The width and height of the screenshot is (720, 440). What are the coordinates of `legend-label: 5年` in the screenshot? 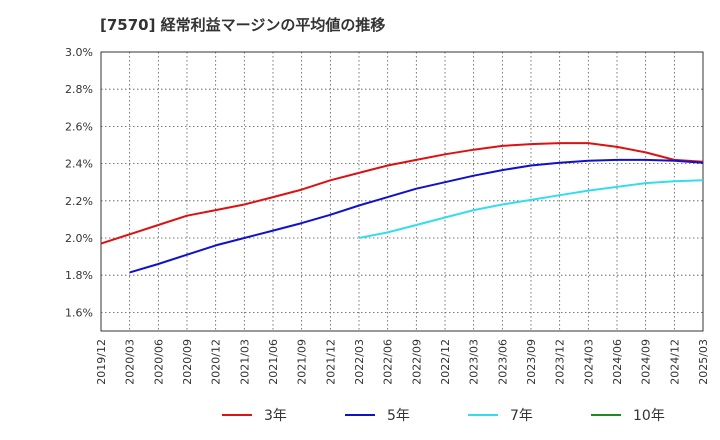 It's located at (398, 416).